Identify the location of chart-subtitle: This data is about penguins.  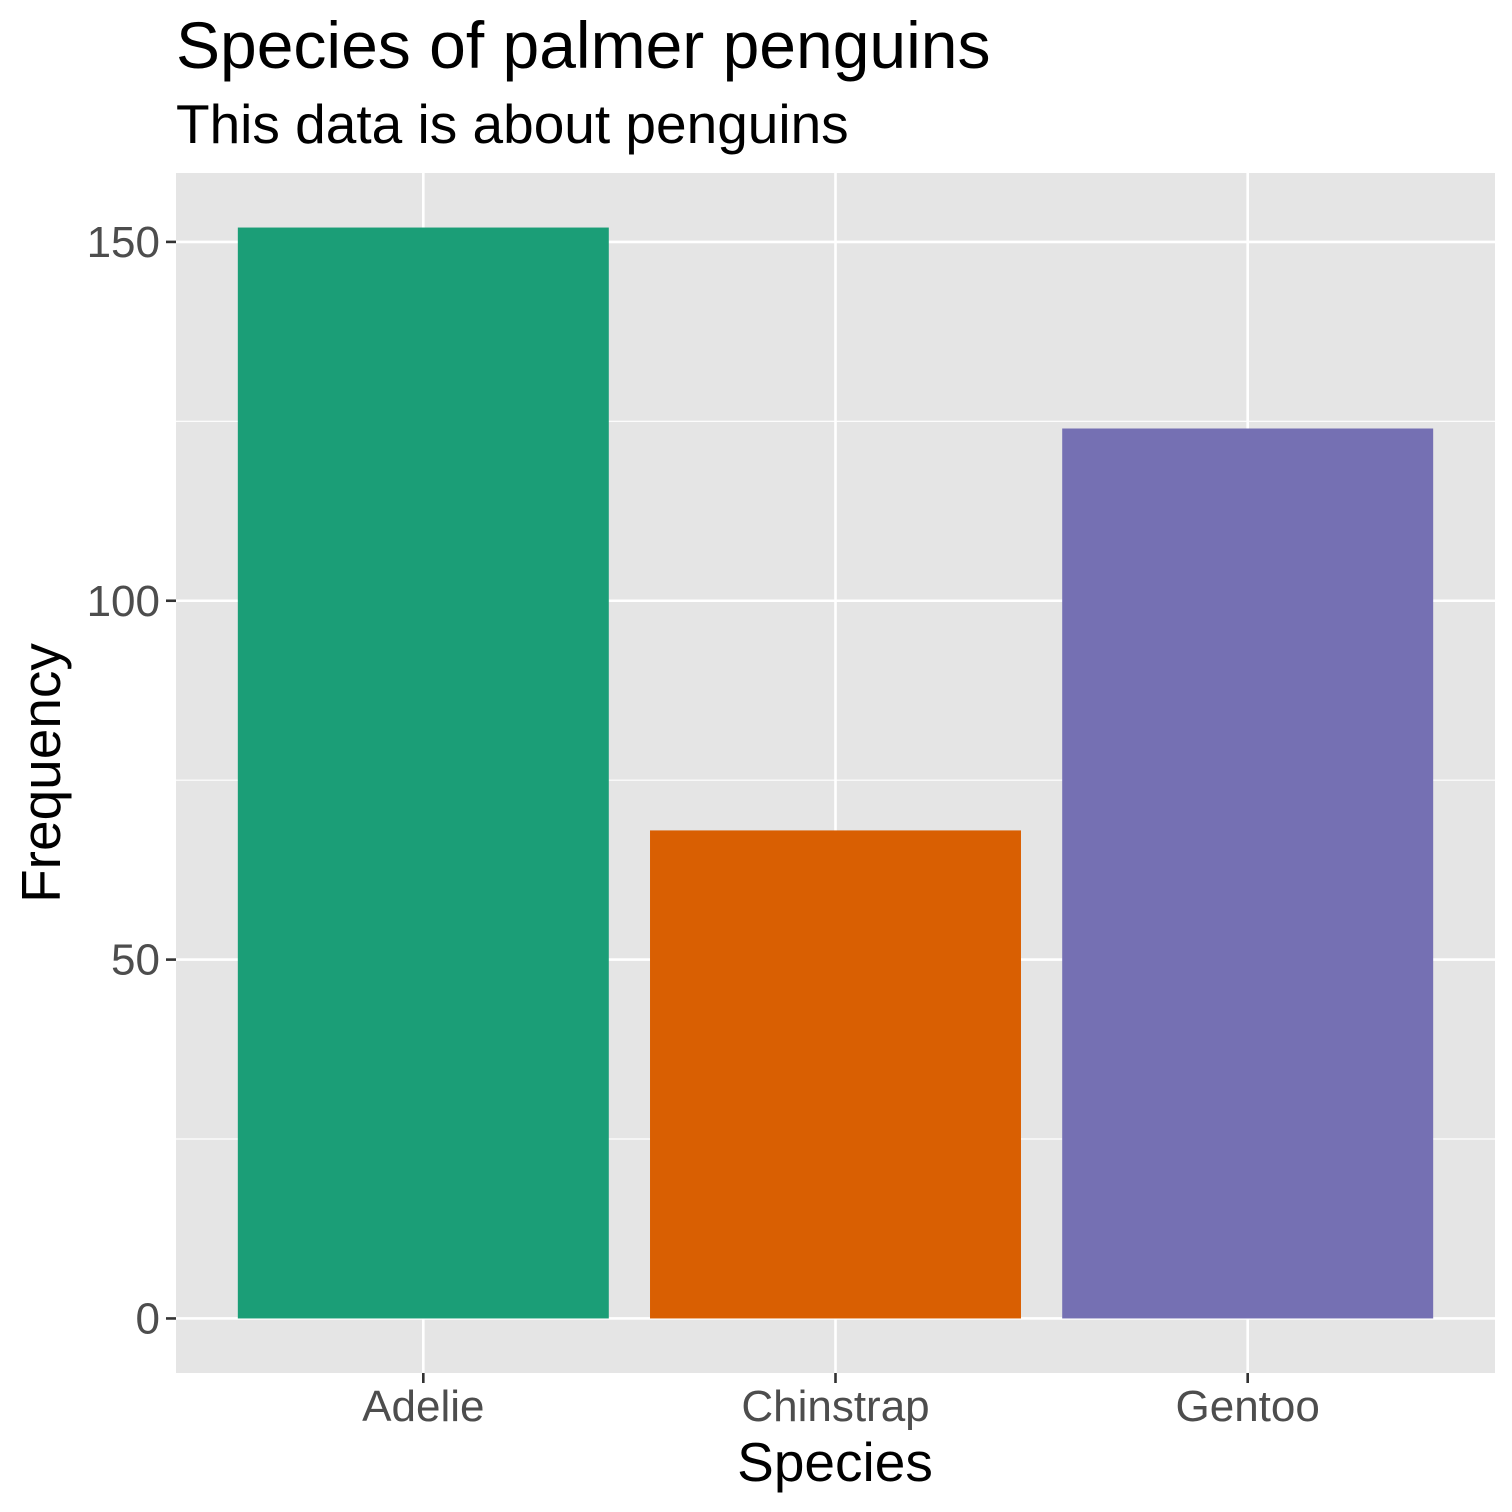
(512, 124).